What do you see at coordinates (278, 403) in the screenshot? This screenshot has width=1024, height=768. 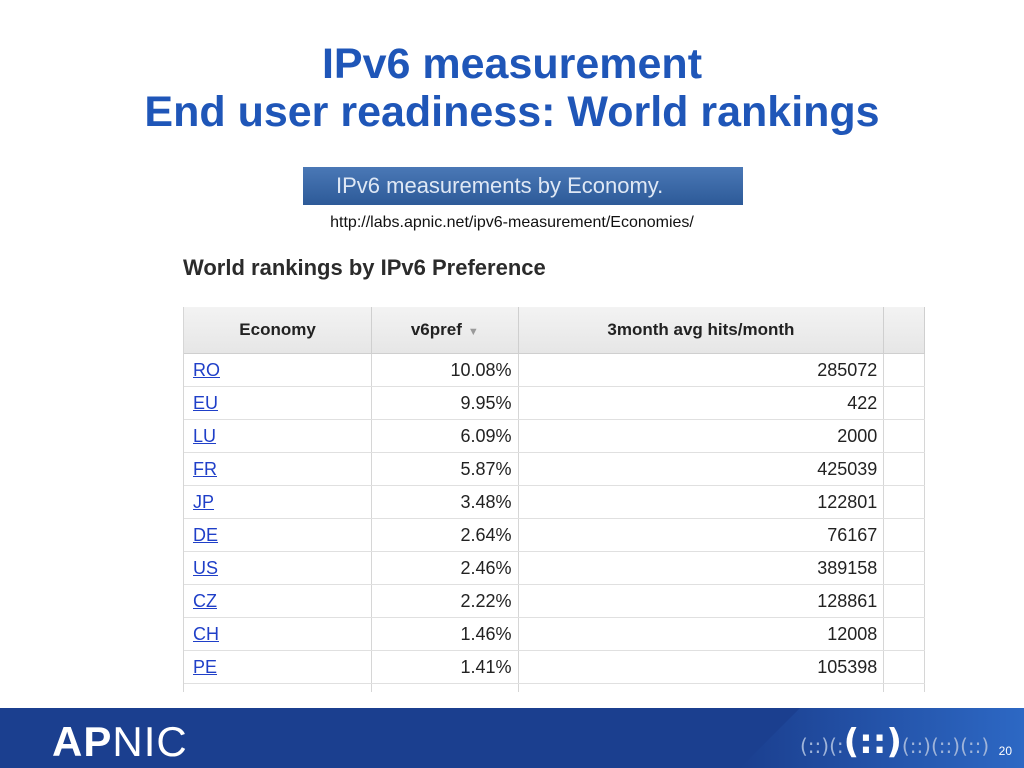 I see `economy-cell: EU` at bounding box center [278, 403].